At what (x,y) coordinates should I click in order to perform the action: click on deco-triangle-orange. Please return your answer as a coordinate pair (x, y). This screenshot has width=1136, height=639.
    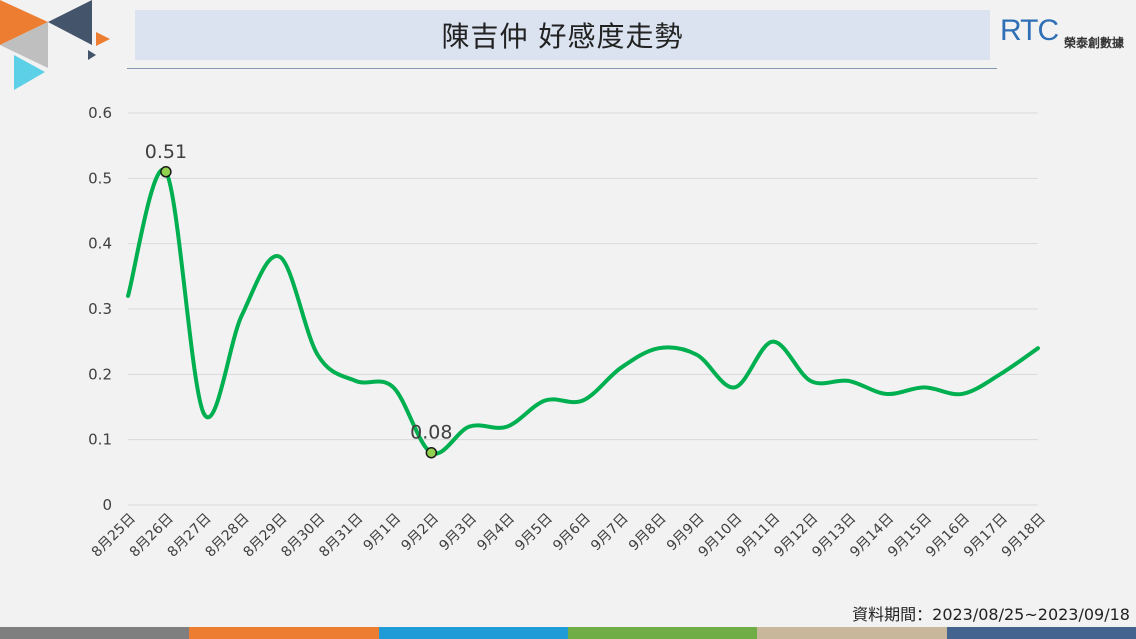
    Looking at the image, I should click on (24, 22).